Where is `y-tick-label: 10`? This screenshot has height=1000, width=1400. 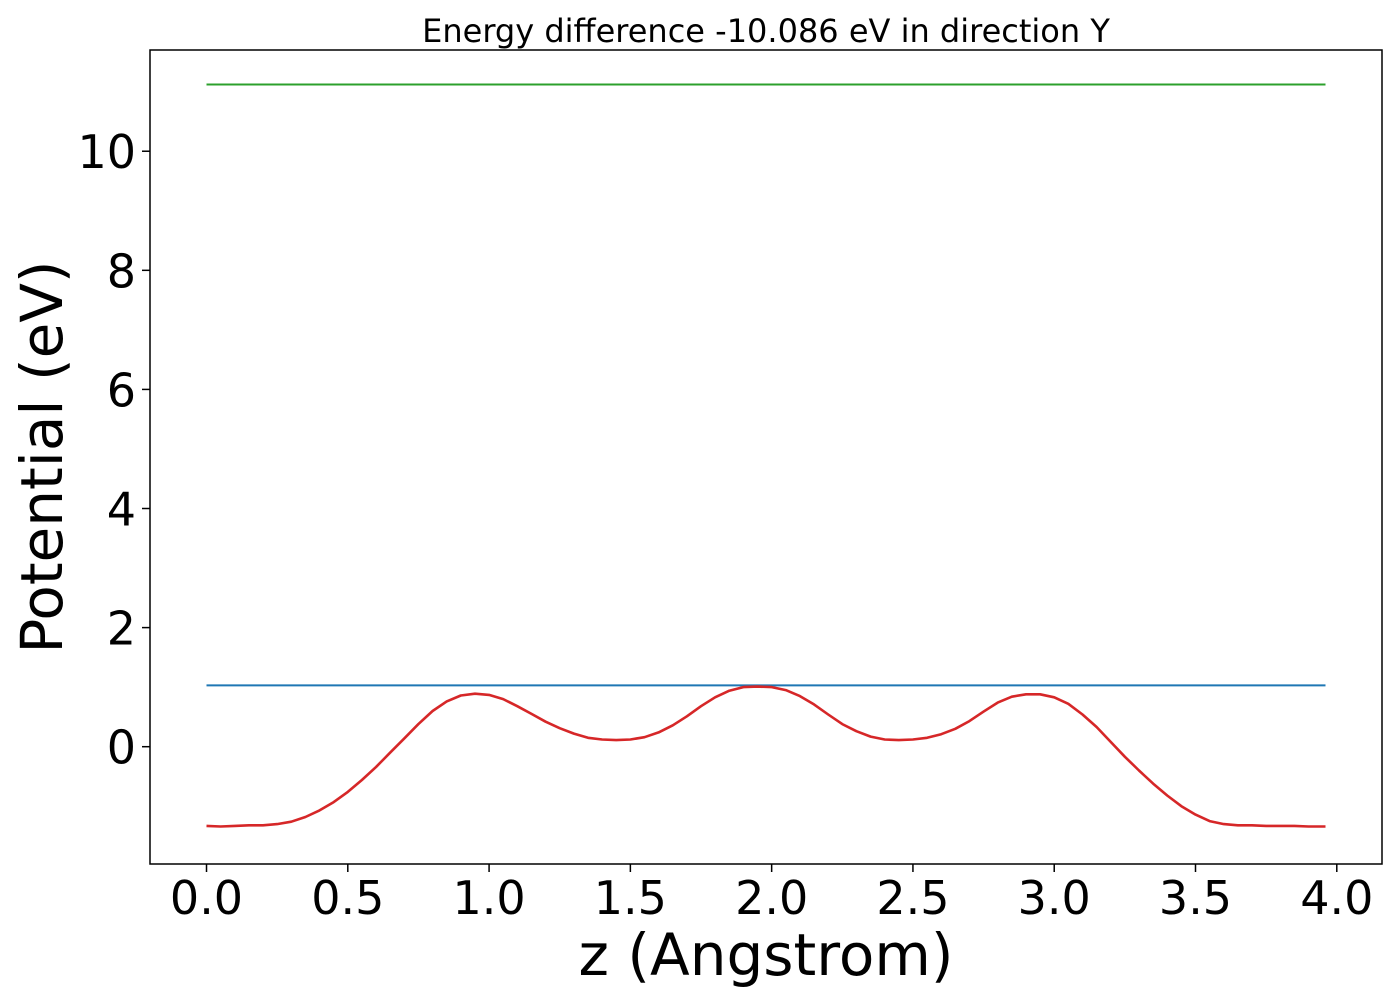
y-tick-label: 10 is located at coordinates (106, 152).